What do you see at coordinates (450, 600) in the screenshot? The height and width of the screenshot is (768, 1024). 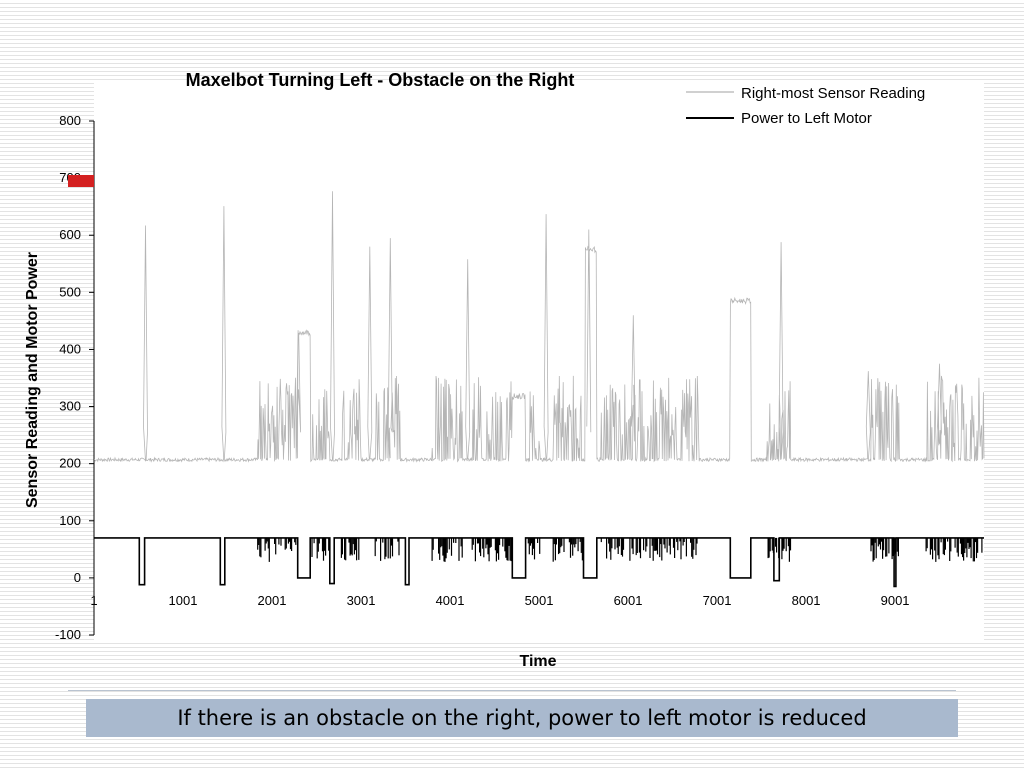 I see `x-tick-label: 4001` at bounding box center [450, 600].